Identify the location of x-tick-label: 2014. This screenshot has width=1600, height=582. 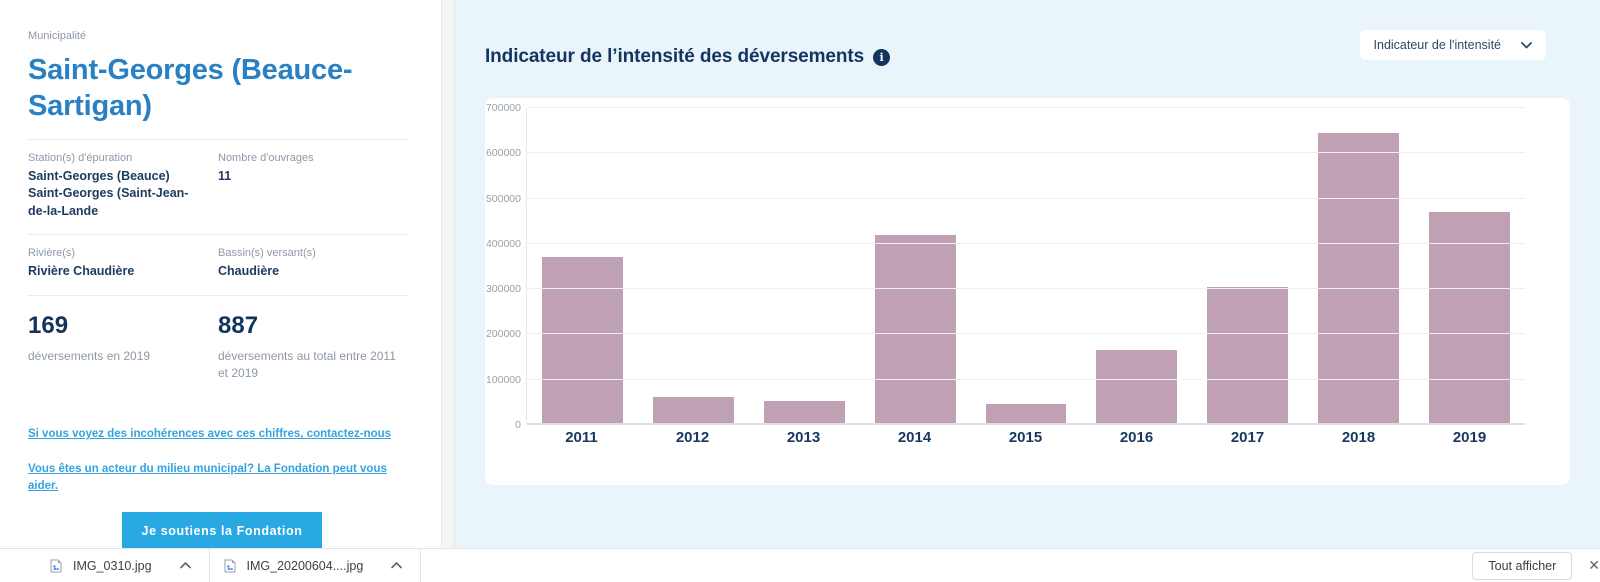
(914, 437).